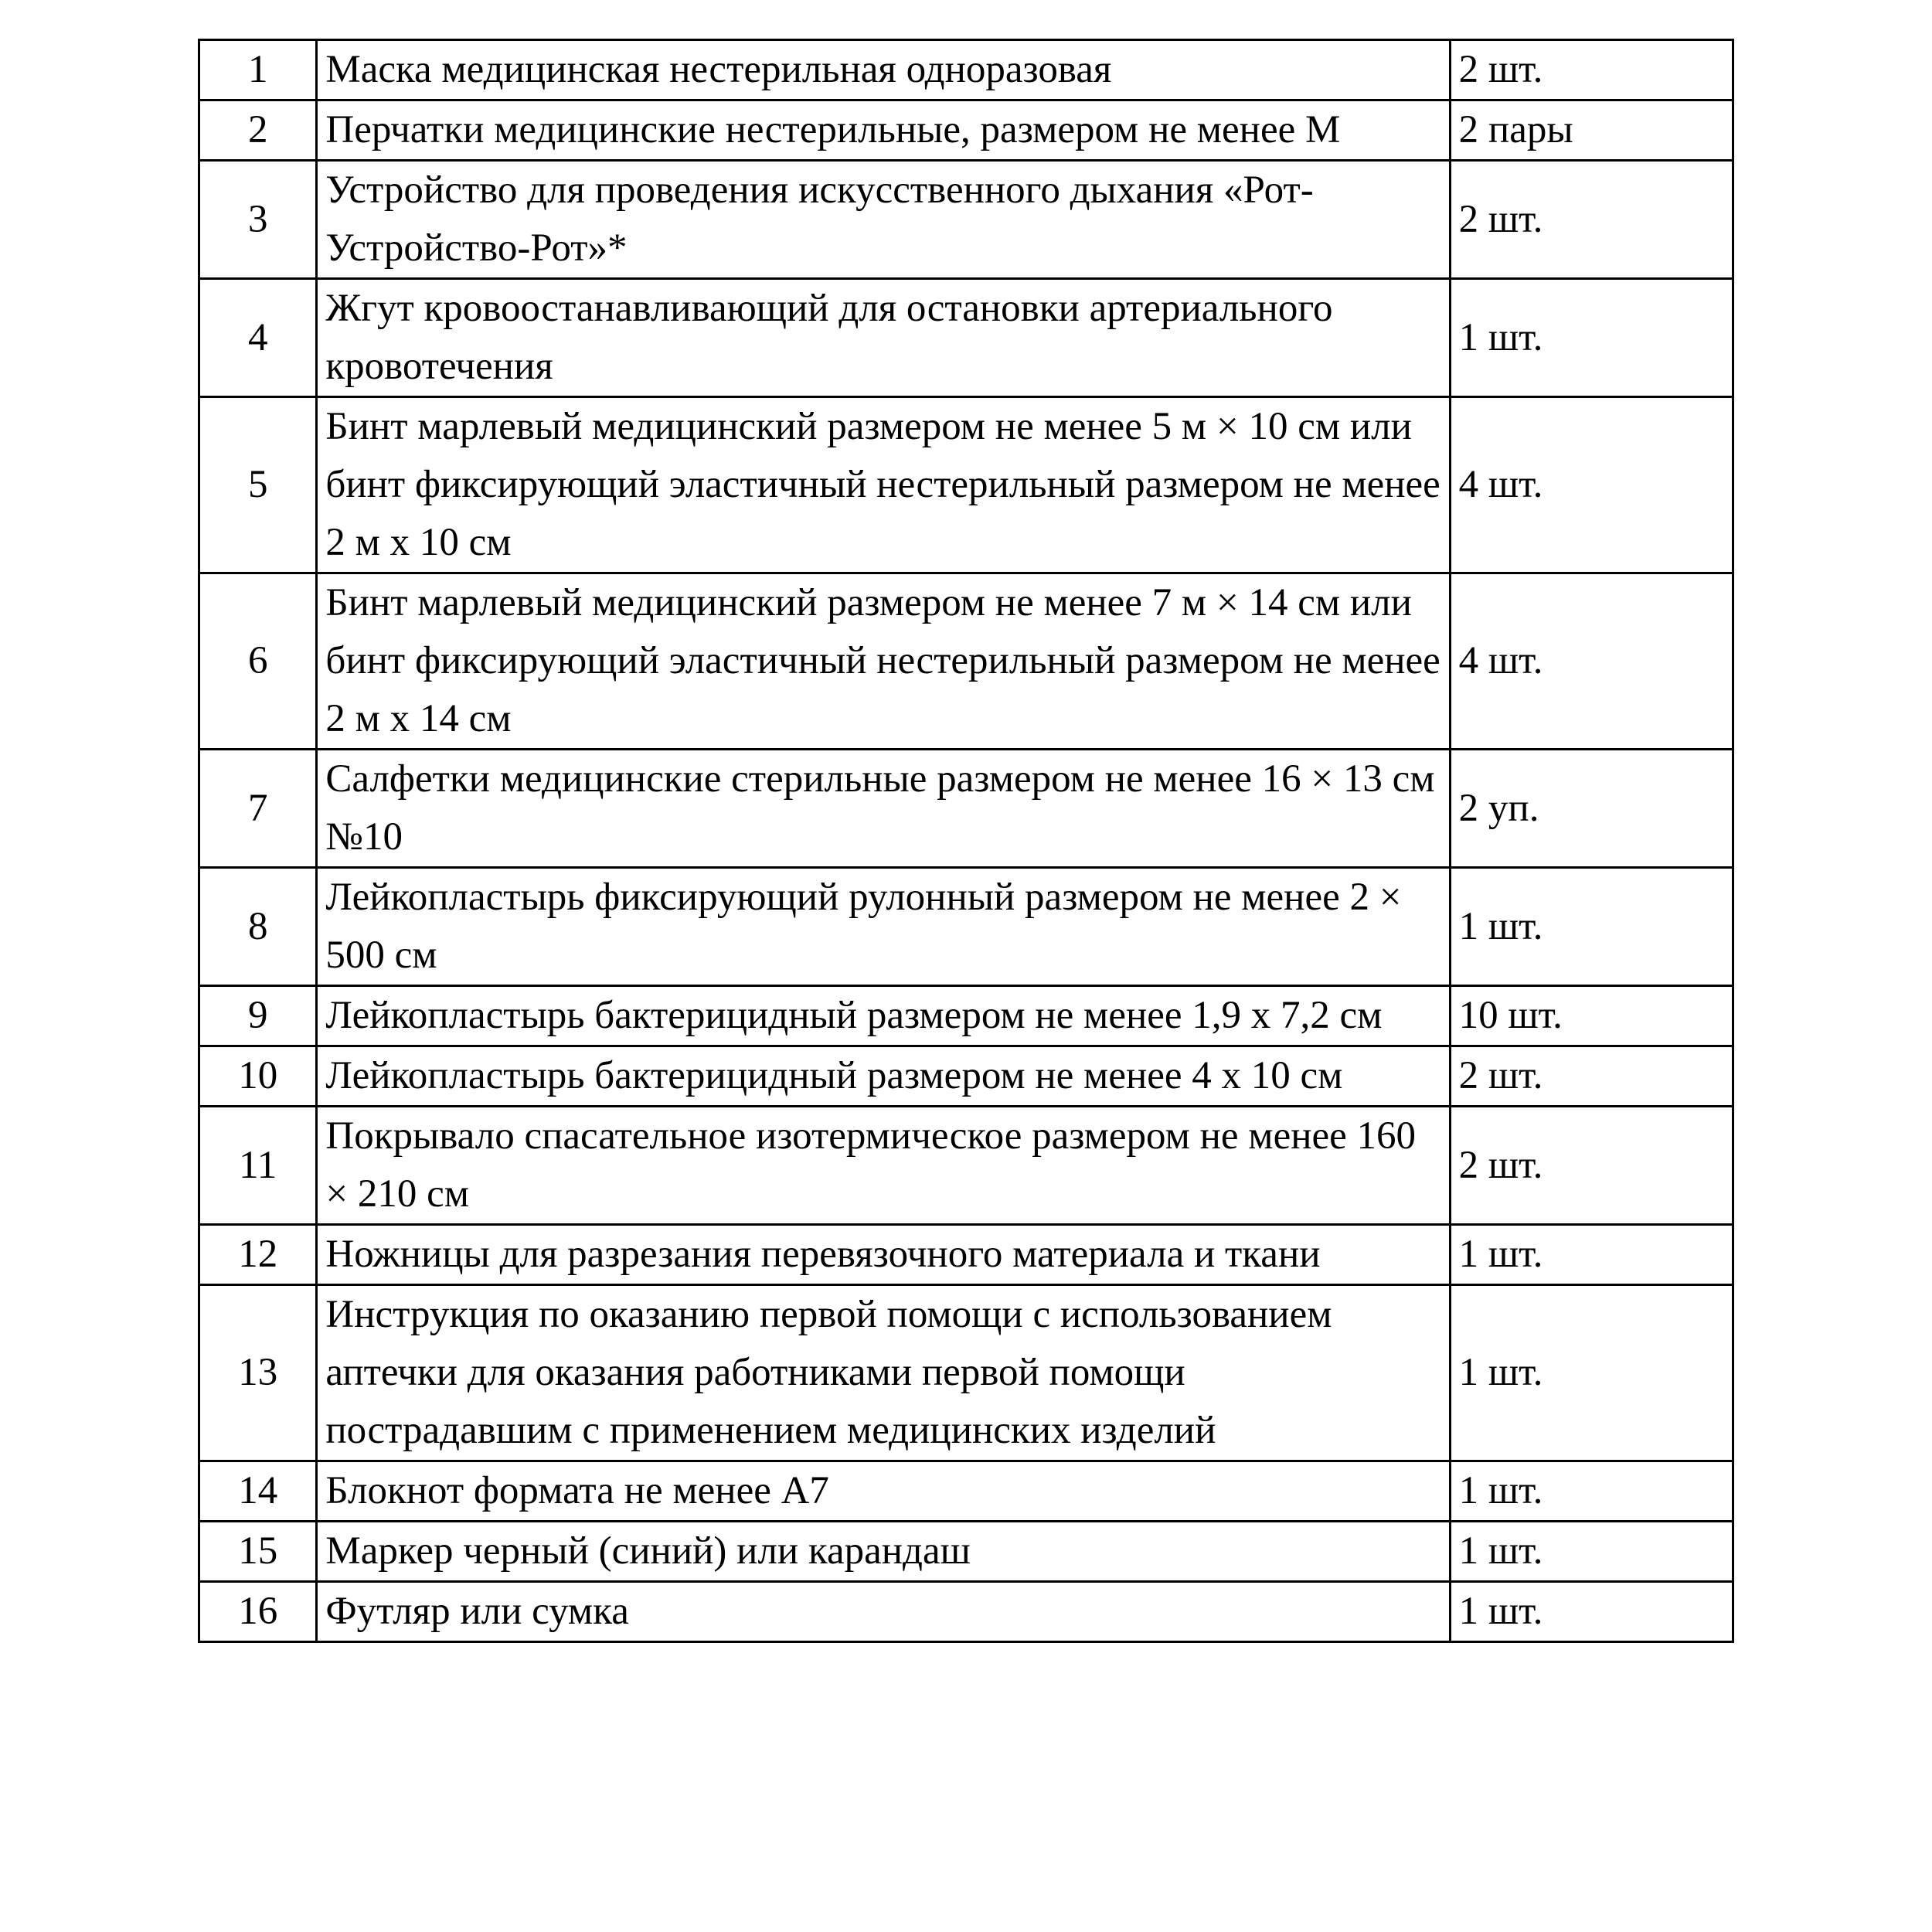  I want to click on table-row: 14 Блокнот формата не менее А7 1 шт., so click(966, 1491).